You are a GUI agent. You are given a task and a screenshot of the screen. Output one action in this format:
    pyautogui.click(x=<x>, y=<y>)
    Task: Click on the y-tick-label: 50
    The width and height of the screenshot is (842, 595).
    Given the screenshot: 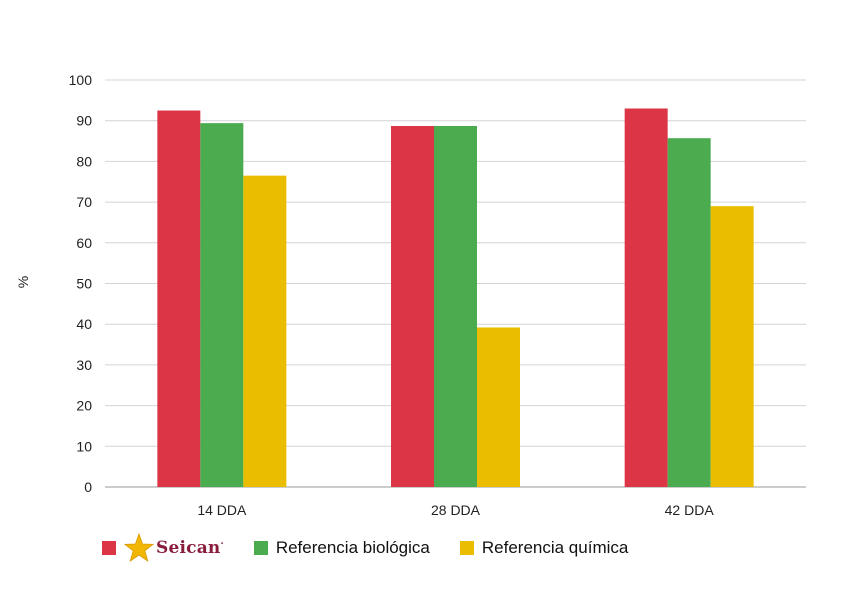 What is the action you would take?
    pyautogui.click(x=84, y=284)
    